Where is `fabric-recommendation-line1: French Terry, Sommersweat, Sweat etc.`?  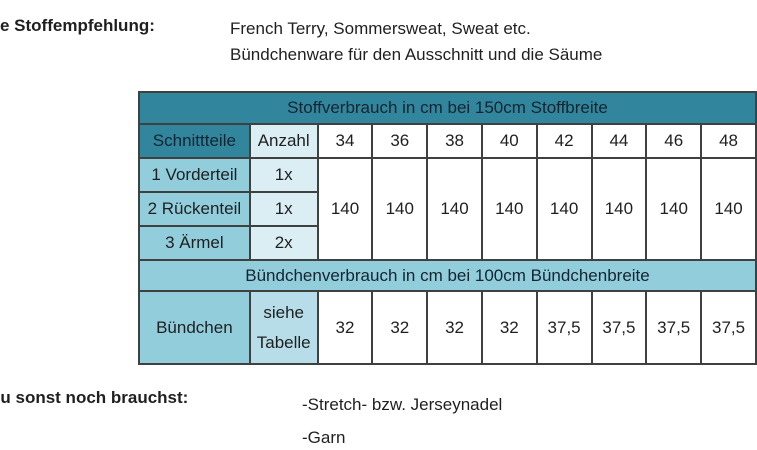 fabric-recommendation-line1: French Terry, Sommersweat, Sweat etc. is located at coordinates (380, 28).